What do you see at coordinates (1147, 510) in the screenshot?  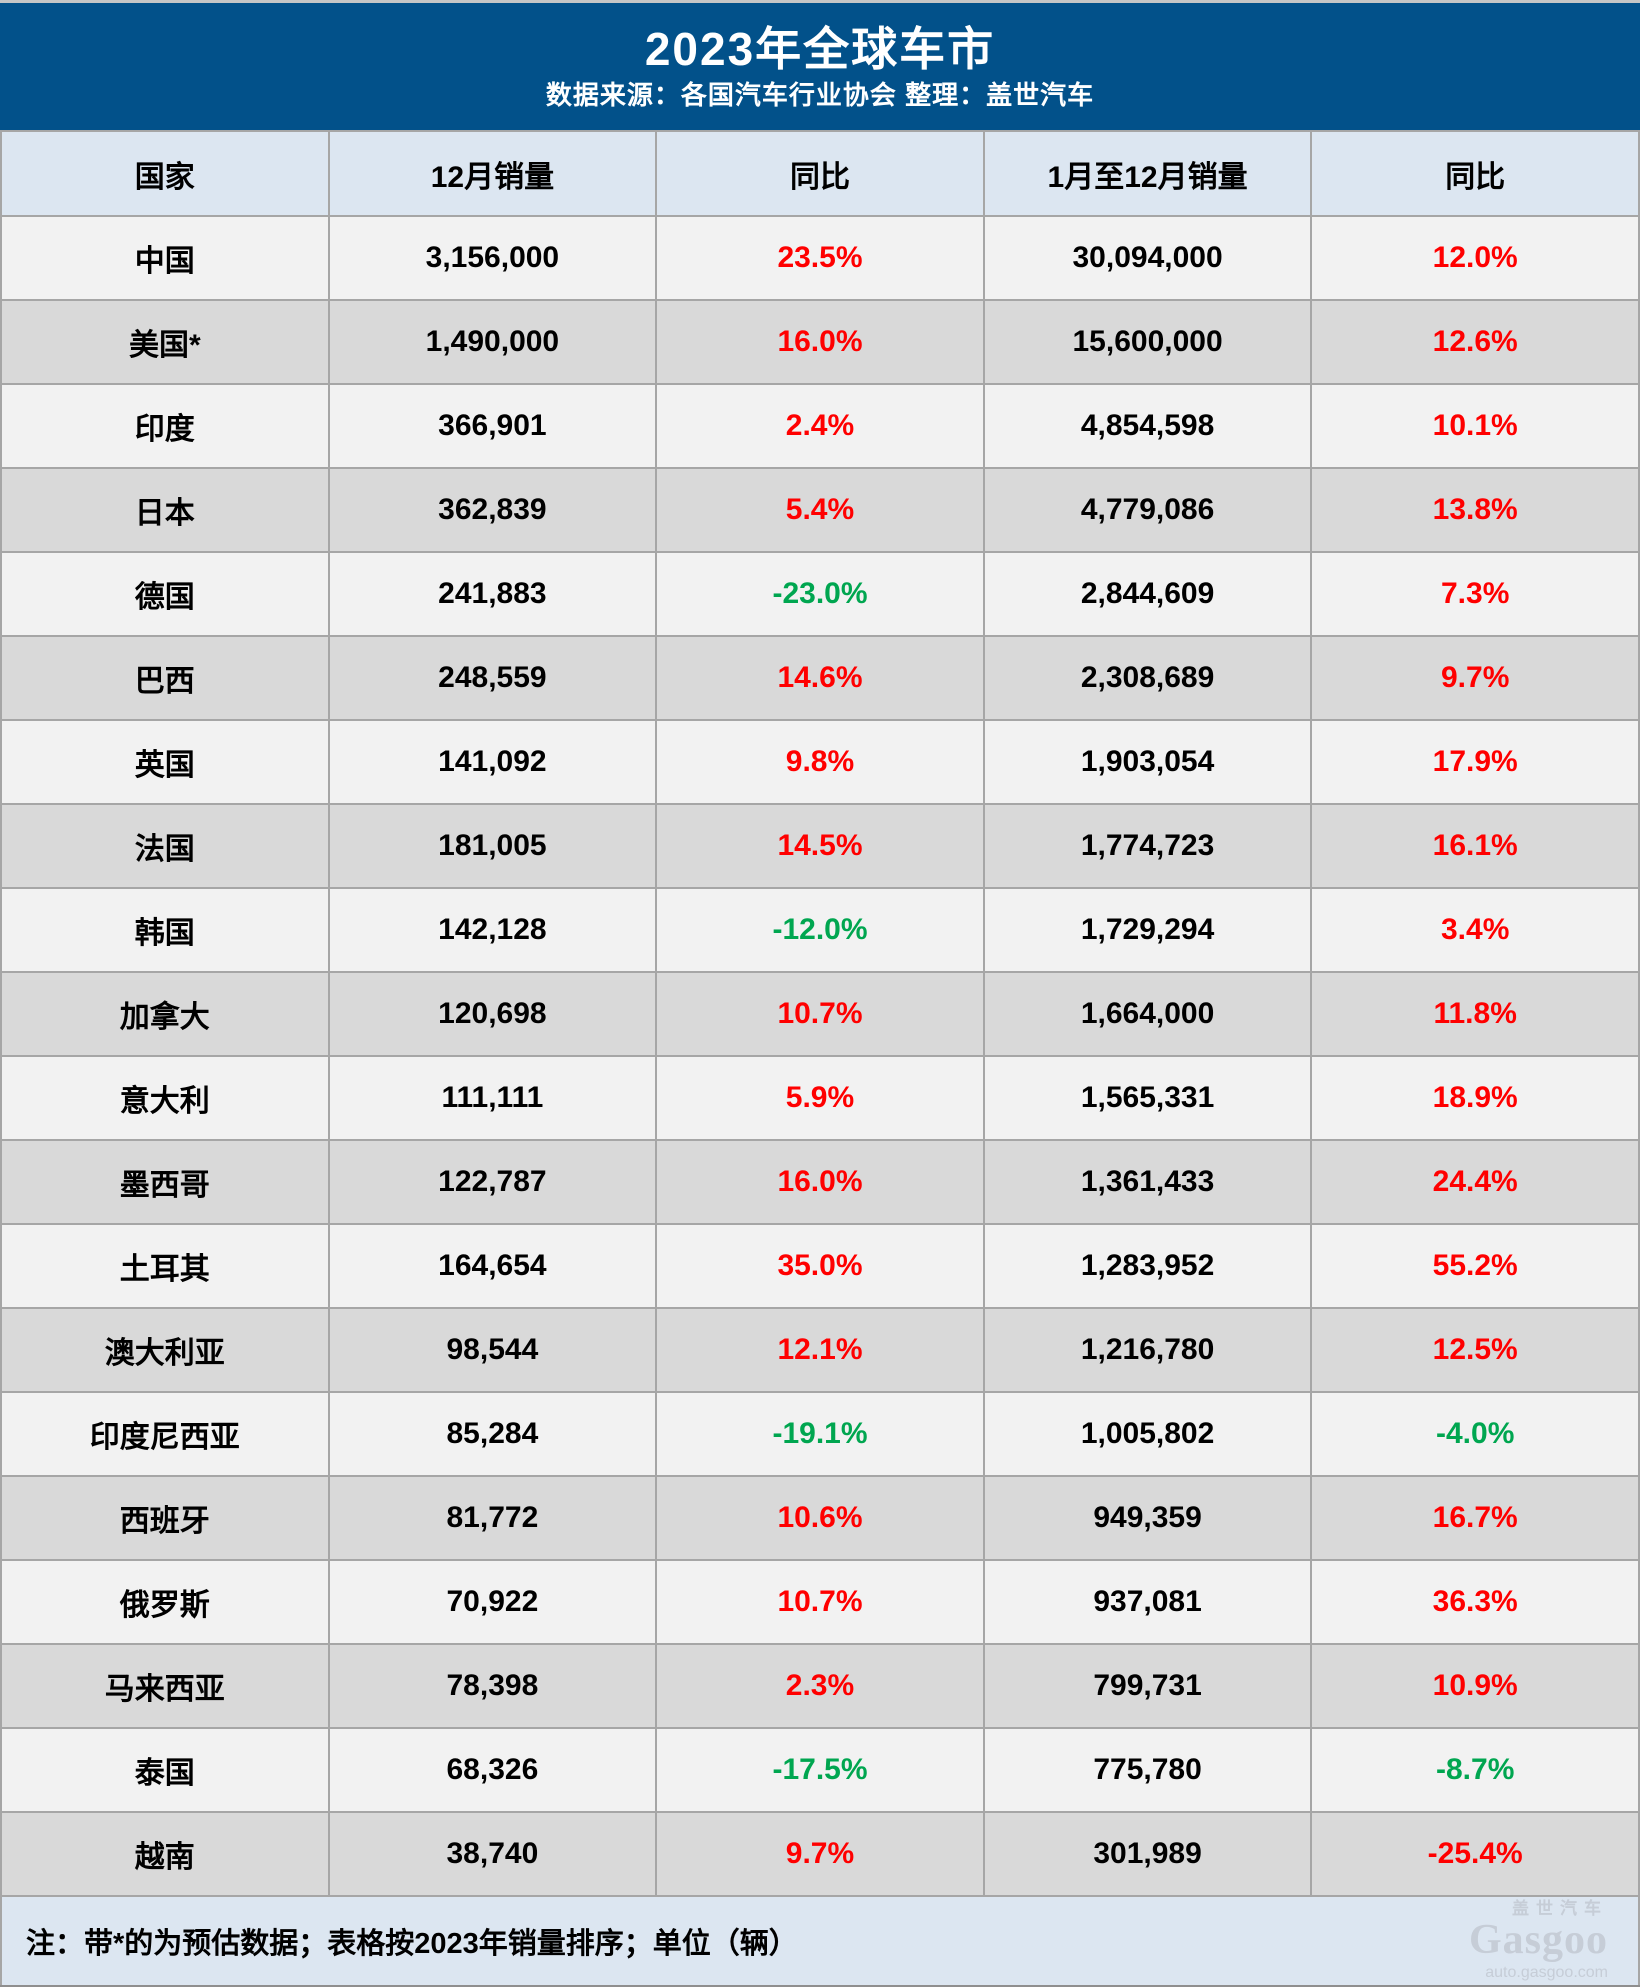 I see `ytd-sales-cell: 4,779,086` at bounding box center [1147, 510].